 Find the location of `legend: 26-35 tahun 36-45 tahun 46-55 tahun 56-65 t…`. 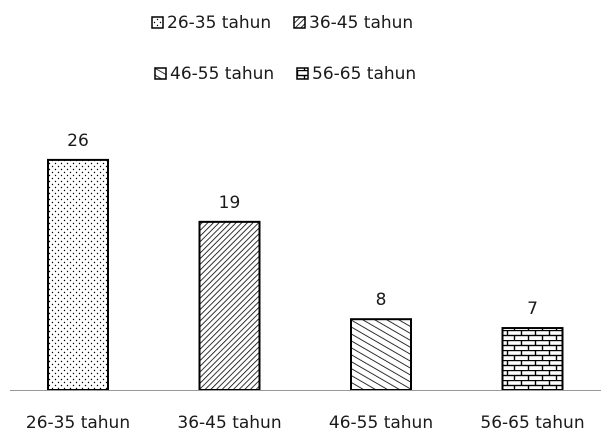

legend: 26-35 tahun 36-45 tahun 46-55 tahun 56-65 t… is located at coordinates (283, 48).